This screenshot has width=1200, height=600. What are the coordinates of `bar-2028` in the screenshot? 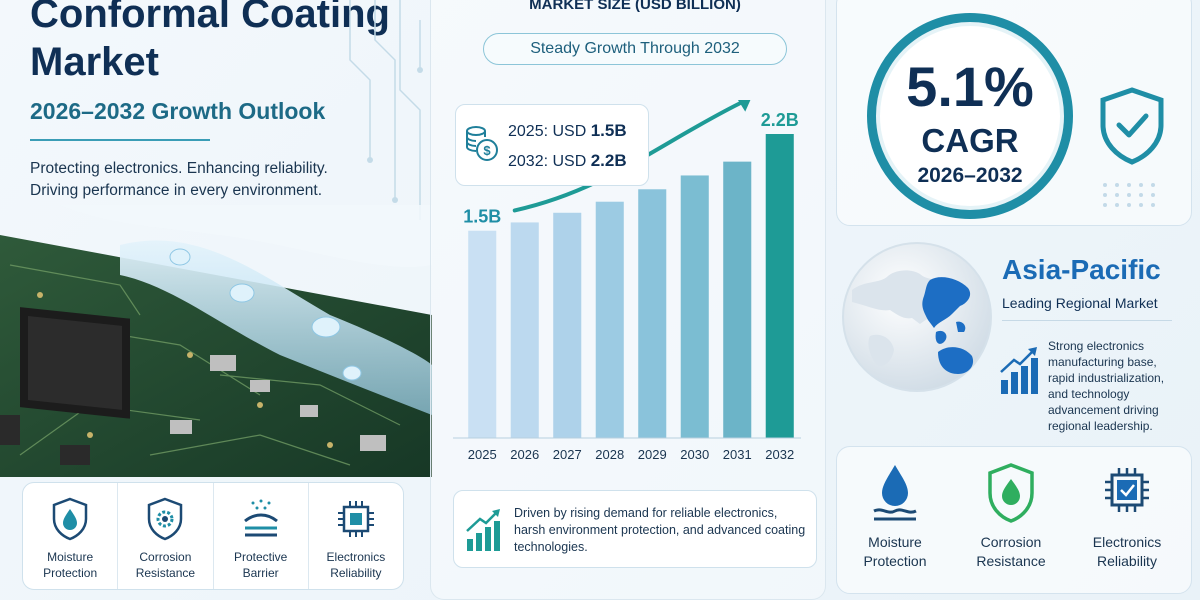 It's located at (609, 319).